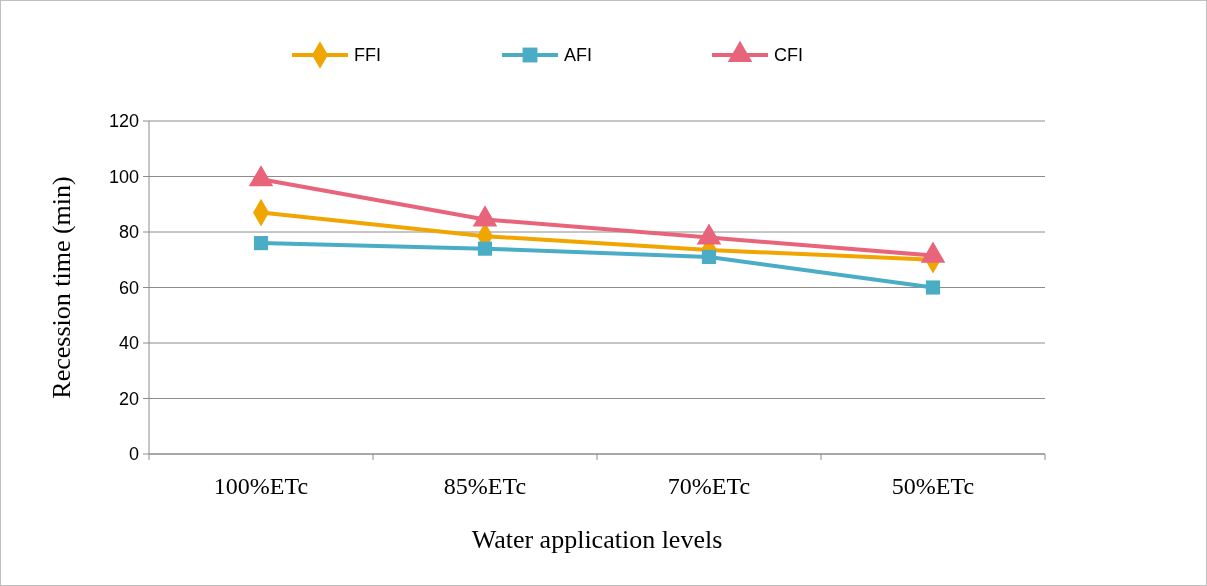  What do you see at coordinates (133, 454) in the screenshot?
I see `y-tick-label: 0` at bounding box center [133, 454].